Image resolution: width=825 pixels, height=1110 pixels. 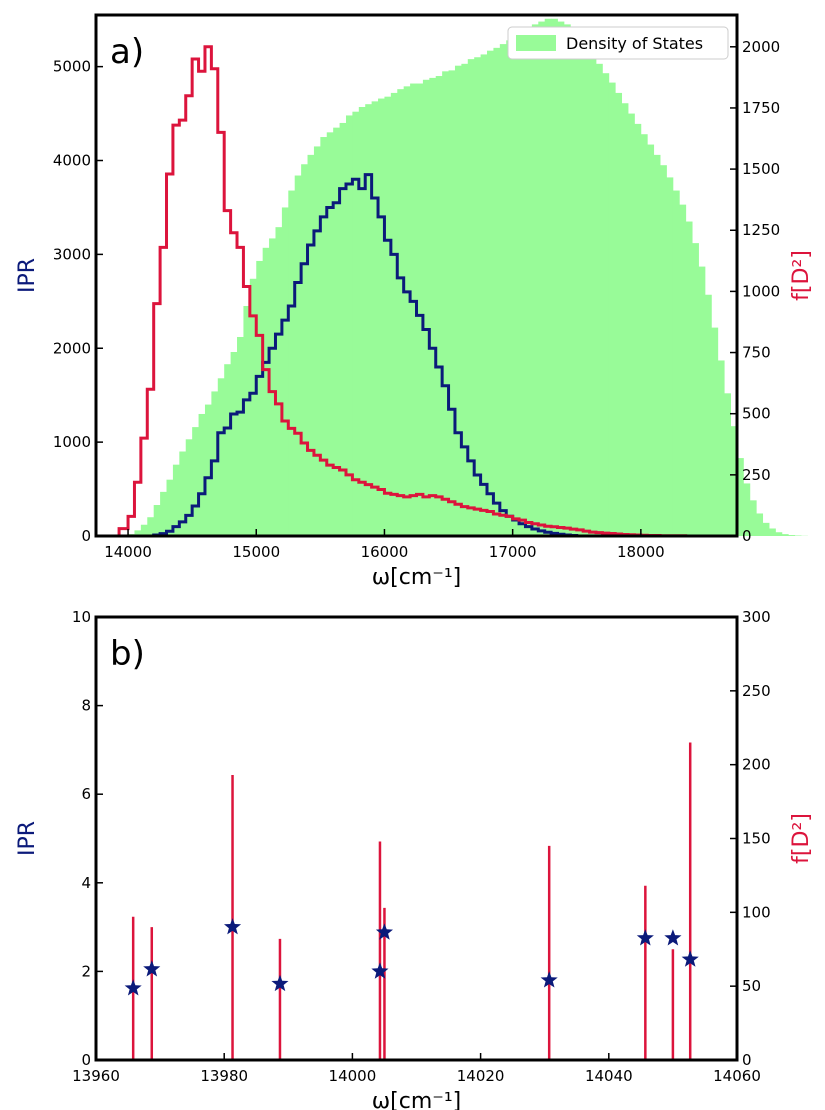 I want to click on y-right-tick-label-200: 200, so click(x=756, y=765).